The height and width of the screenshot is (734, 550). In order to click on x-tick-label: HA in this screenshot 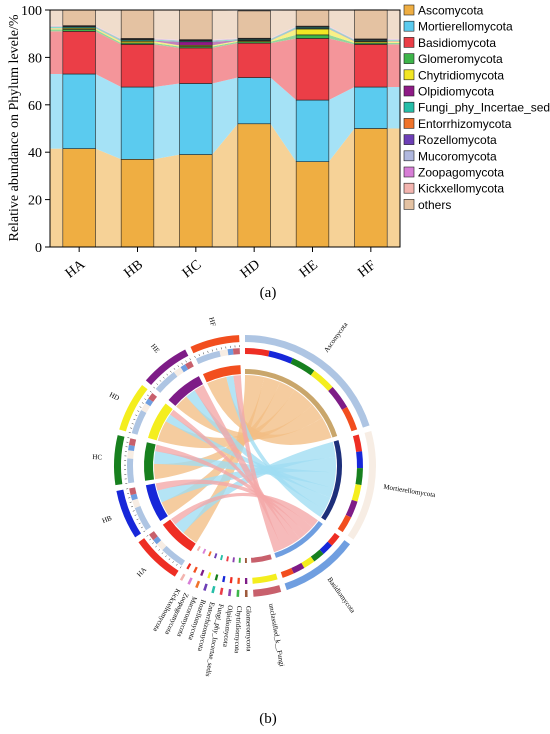, I will do `click(76, 269)`.